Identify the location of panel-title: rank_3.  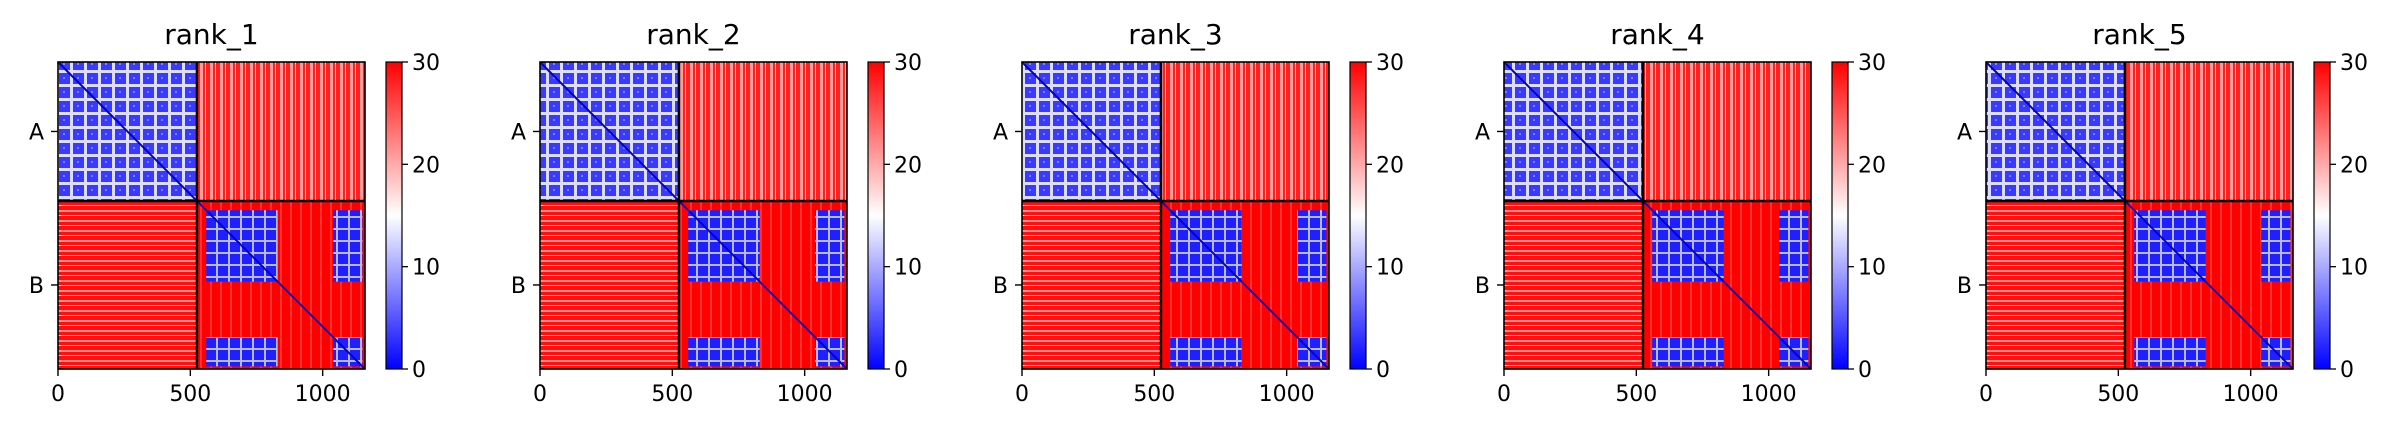
(1175, 34).